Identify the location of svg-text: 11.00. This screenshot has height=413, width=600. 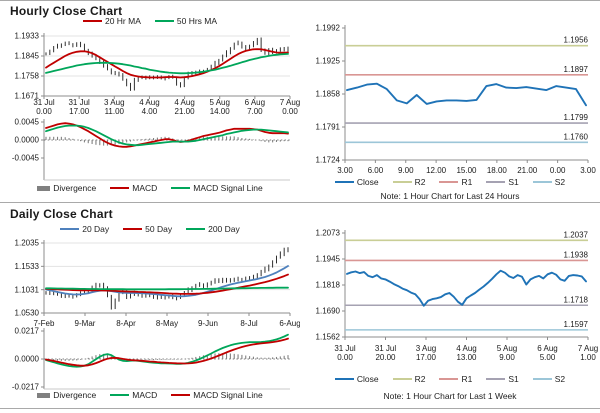
(115, 111).